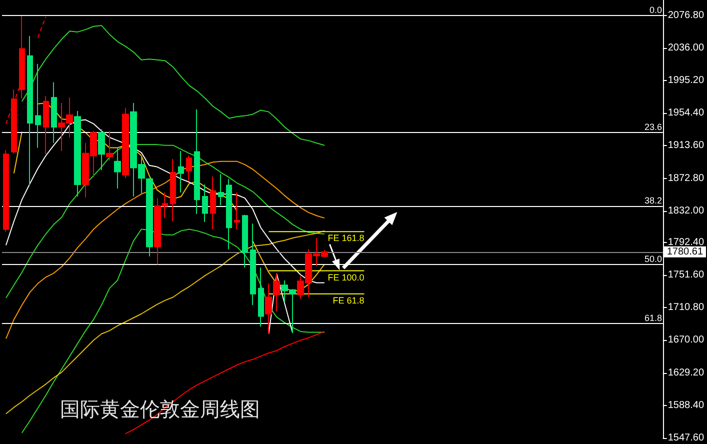  Describe the element at coordinates (686, 372) in the screenshot. I see `y-tick-label: 1629.20` at that location.